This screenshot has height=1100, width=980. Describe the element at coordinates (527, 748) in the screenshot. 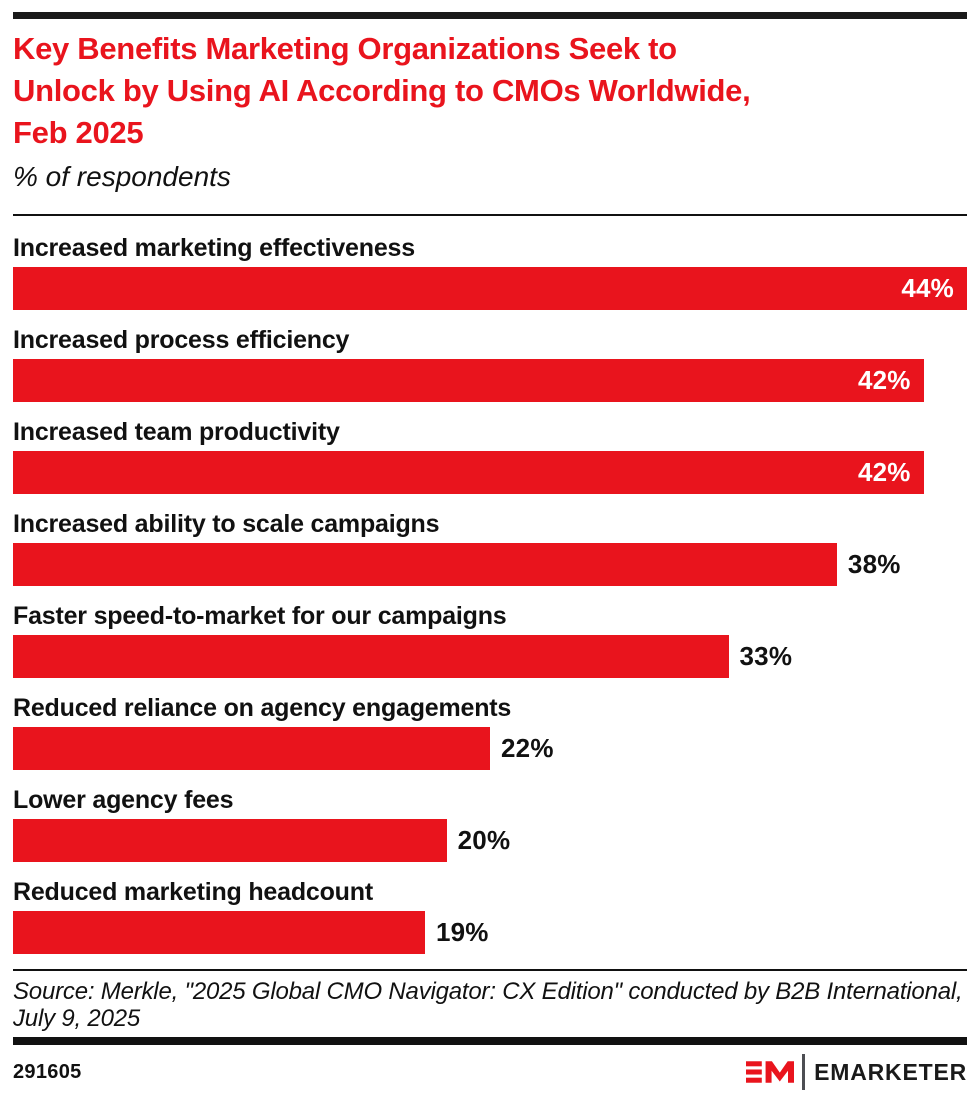

I see `bar-value-outside: 22%` at that location.